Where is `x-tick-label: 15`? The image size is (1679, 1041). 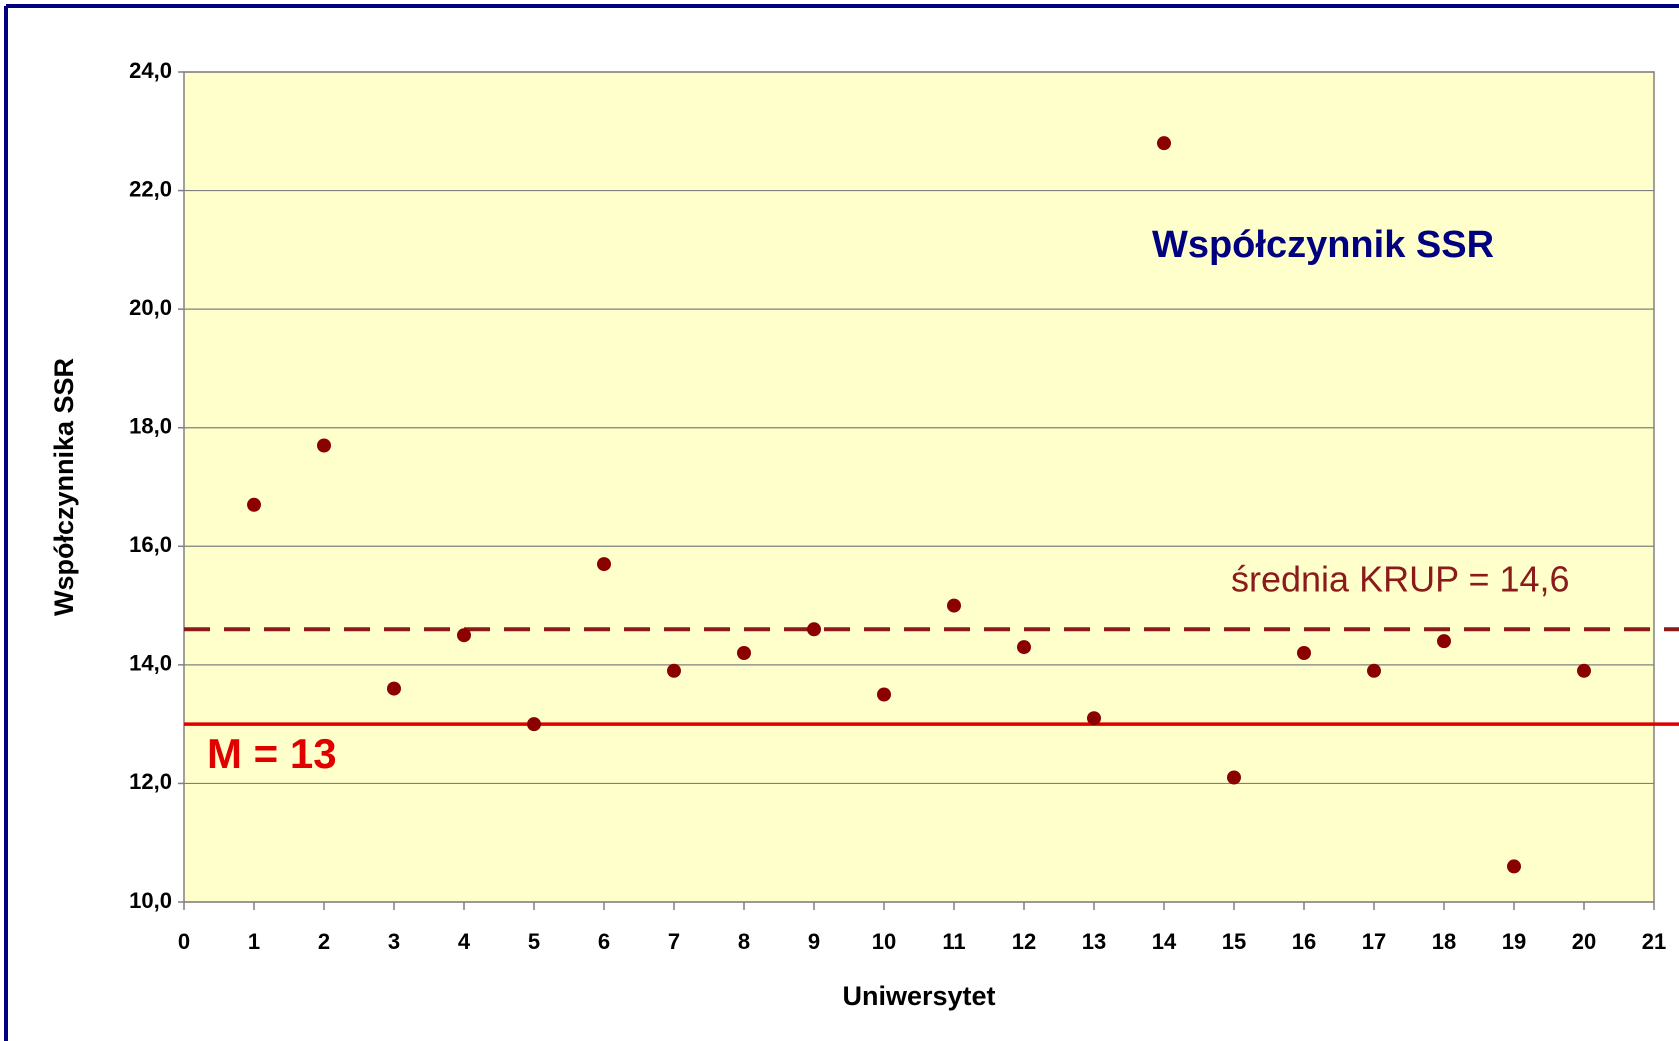
x-tick-label: 15 is located at coordinates (1234, 941).